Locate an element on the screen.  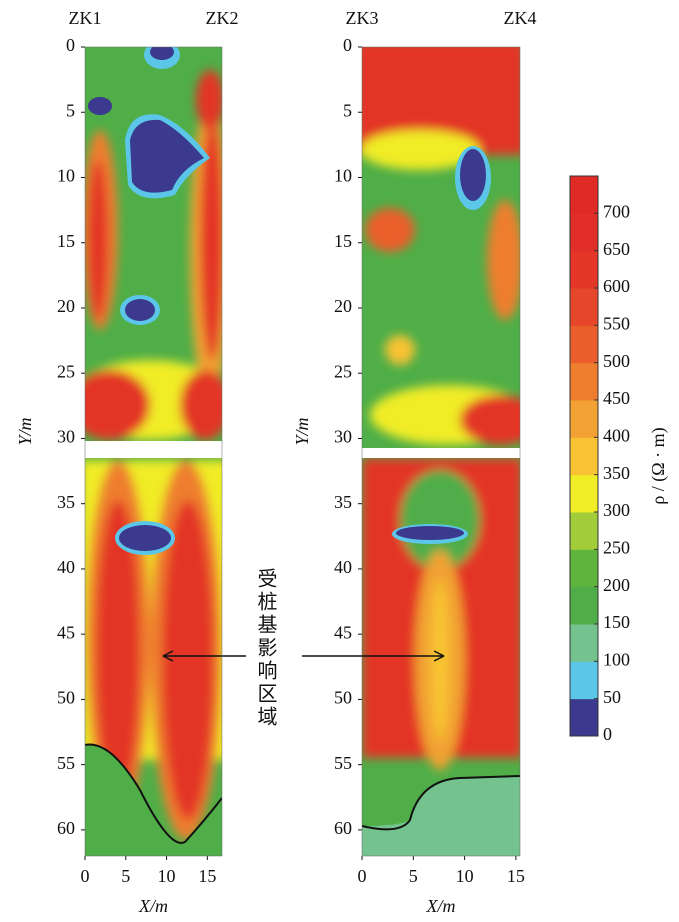
well-label: ZK2 is located at coordinates (222, 18).